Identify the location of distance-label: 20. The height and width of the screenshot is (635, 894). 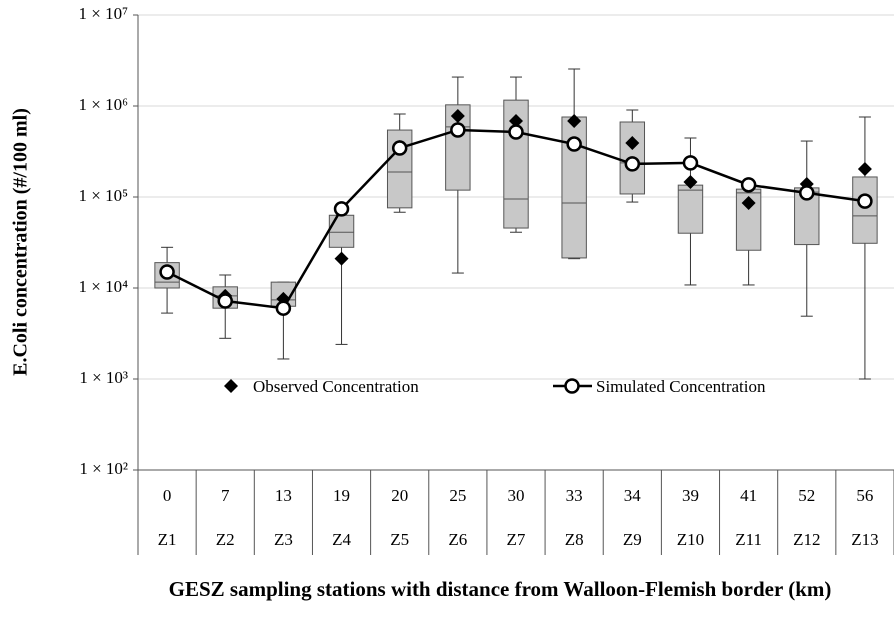
(399, 495).